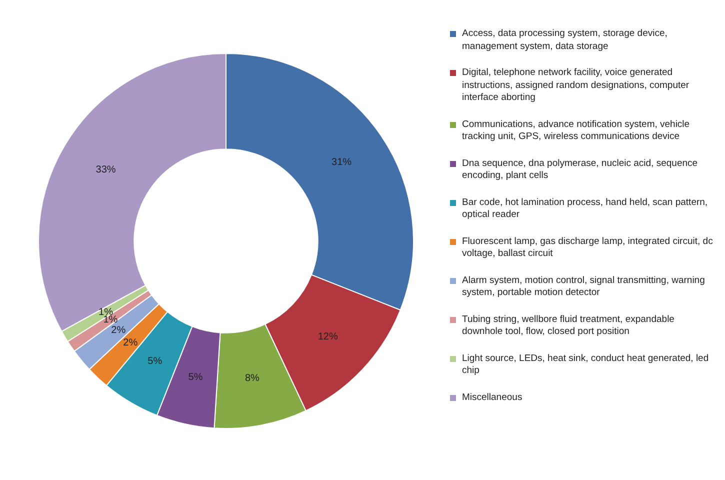 This screenshot has height=480, width=725. Describe the element at coordinates (584, 287) in the screenshot. I see `legend-label: Alarm system, motion control, signal transmitting, warning system, portable motion detector` at that location.